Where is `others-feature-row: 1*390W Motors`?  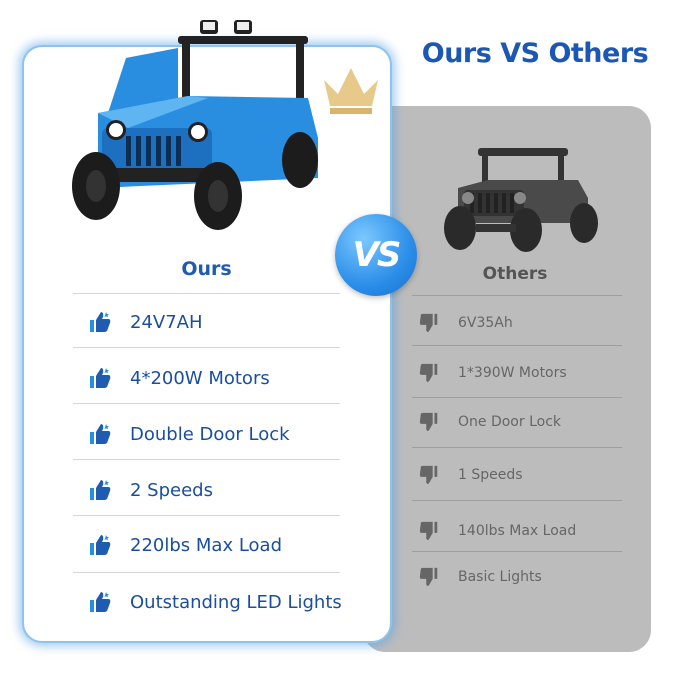
others-feature-row: 1*390W Motors is located at coordinates (492, 373).